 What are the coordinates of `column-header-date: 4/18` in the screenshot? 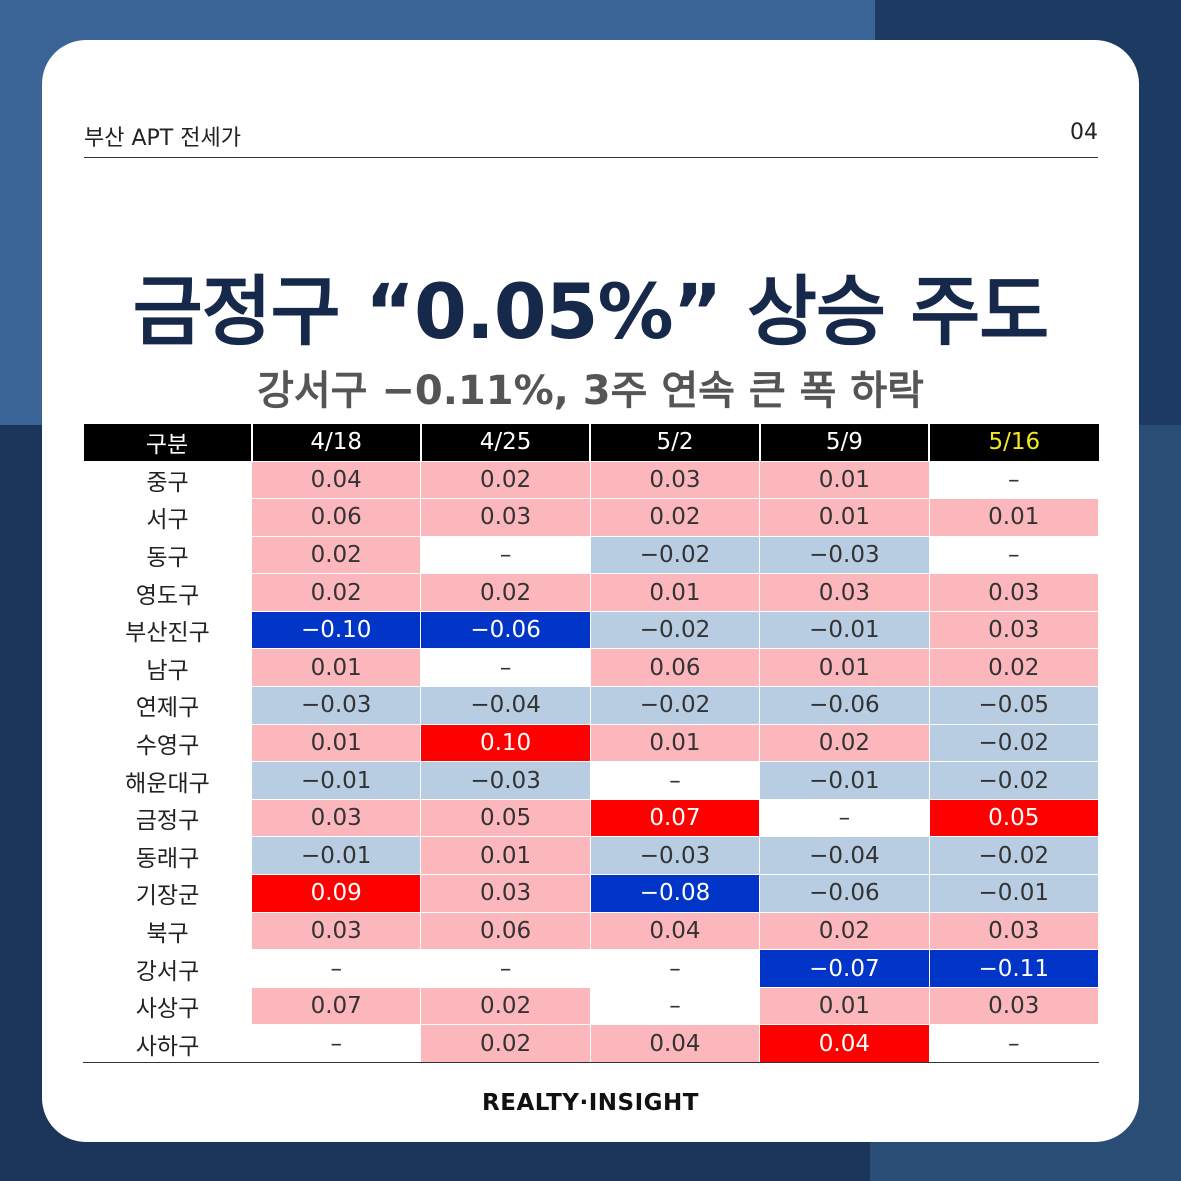 It's located at (335, 442).